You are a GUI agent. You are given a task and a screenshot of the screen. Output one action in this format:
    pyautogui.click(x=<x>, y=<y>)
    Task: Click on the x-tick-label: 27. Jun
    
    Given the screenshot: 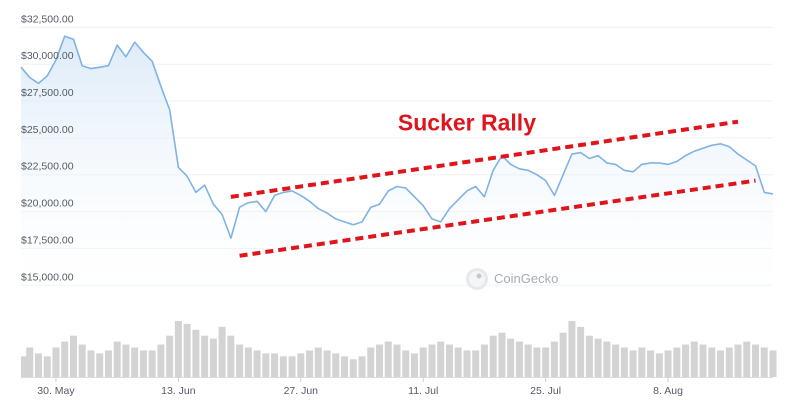 What is the action you would take?
    pyautogui.click(x=301, y=391)
    